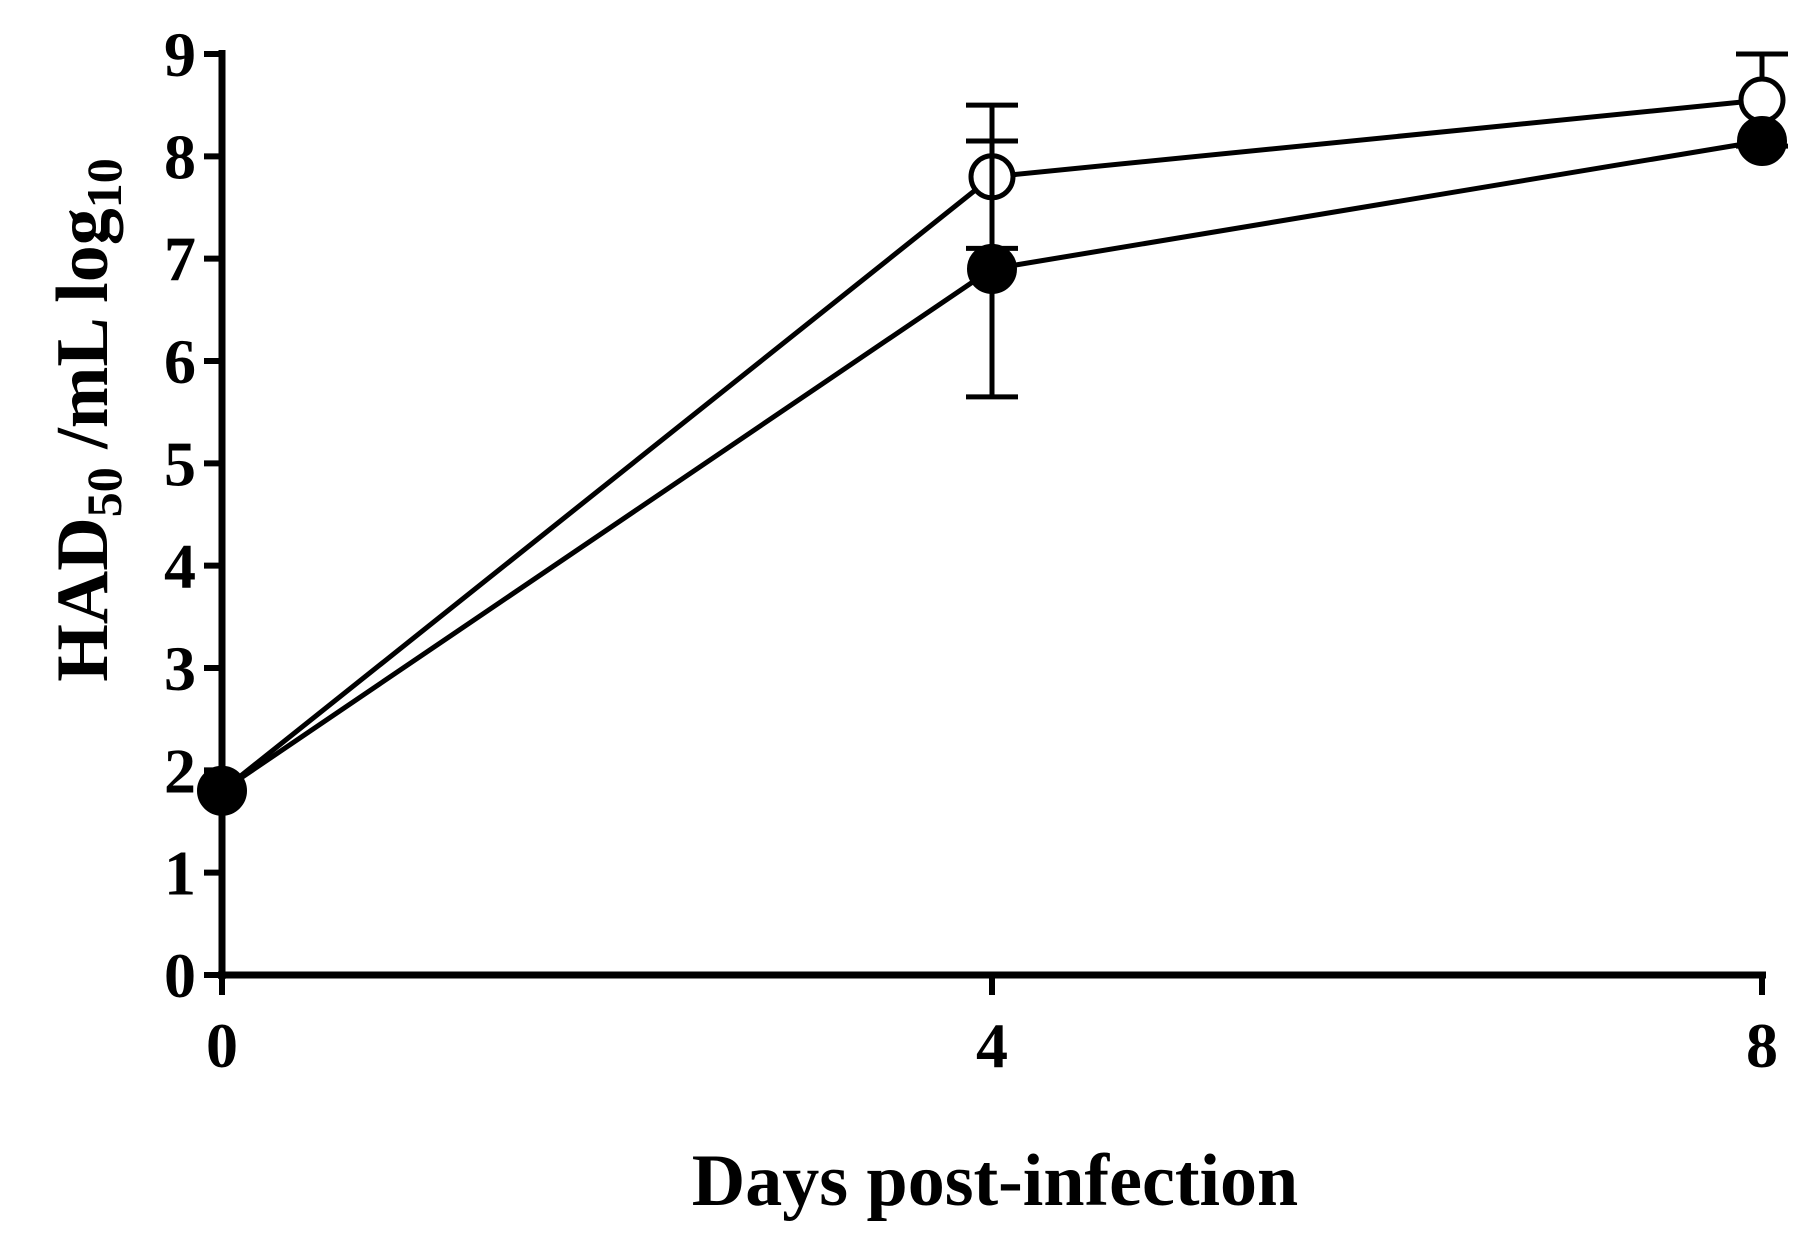 This screenshot has width=1800, height=1247. Describe the element at coordinates (83, 599) in the screenshot. I see `y-axis-title-main: HAD` at that location.